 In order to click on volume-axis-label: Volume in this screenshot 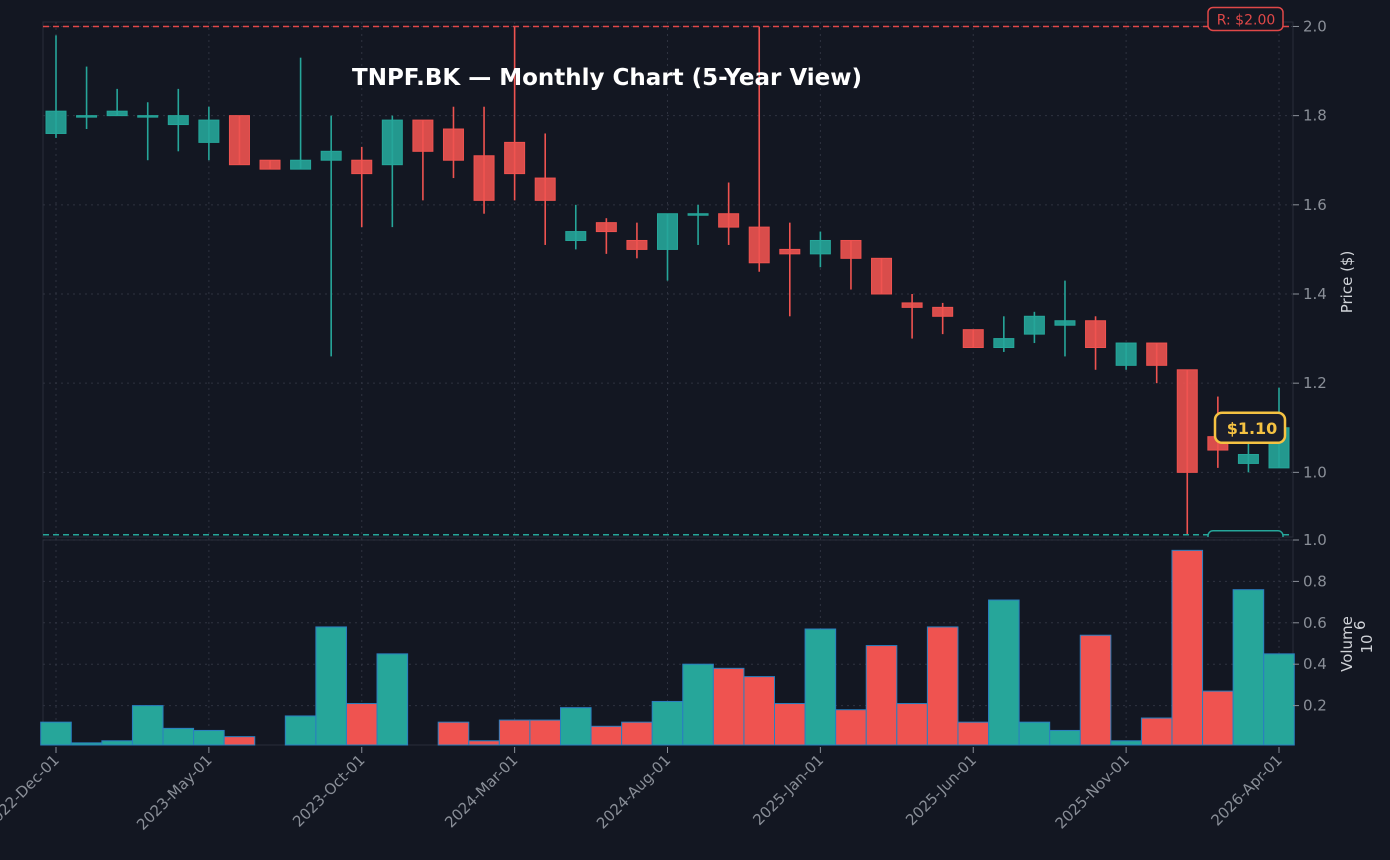, I will do `click(1347, 644)`.